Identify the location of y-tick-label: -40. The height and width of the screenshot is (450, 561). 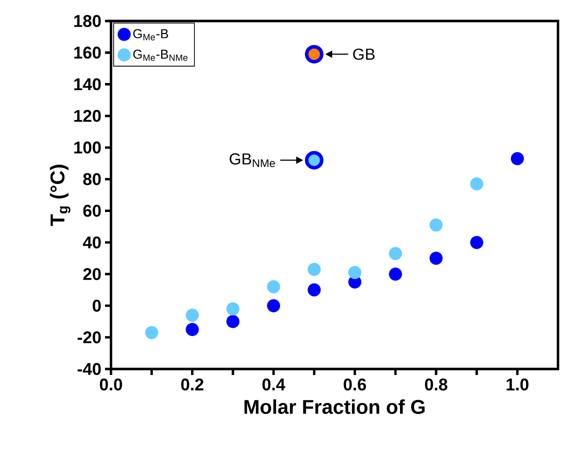
(89, 368).